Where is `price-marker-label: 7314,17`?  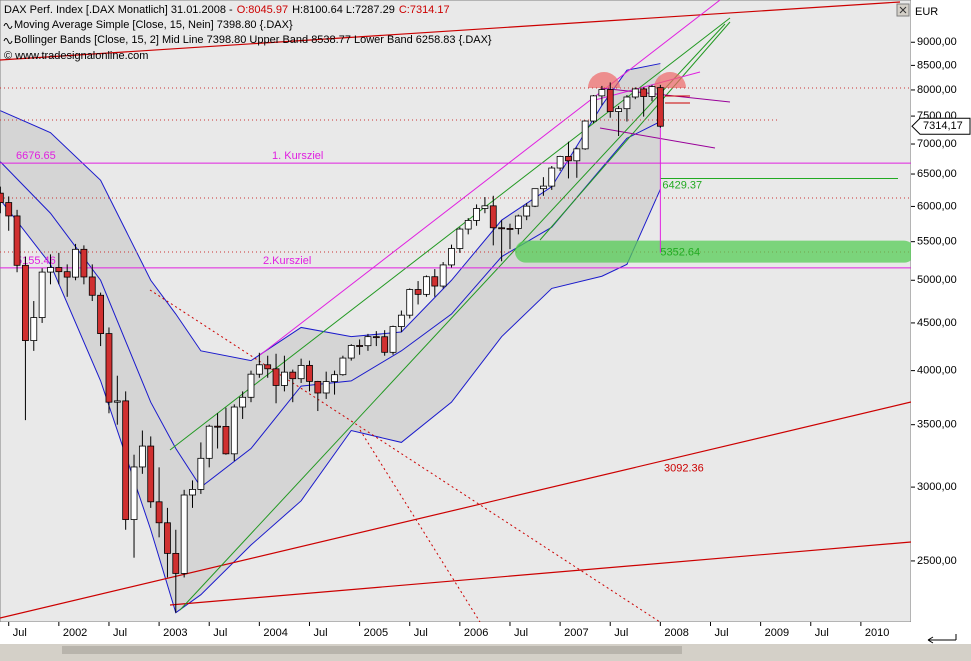
price-marker-label: 7314,17 is located at coordinates (943, 126).